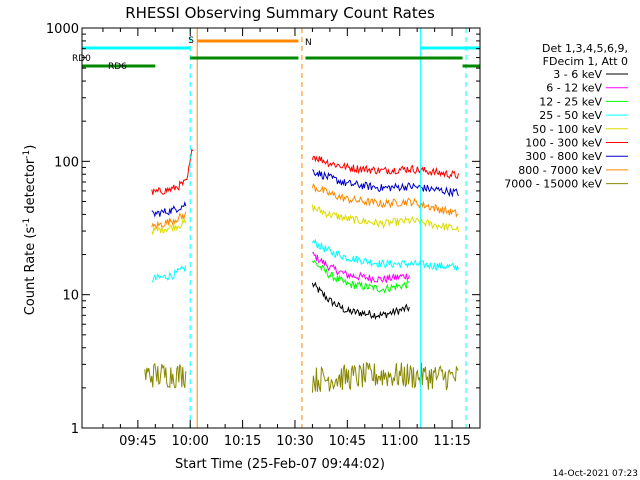 Image resolution: width=640 pixels, height=480 pixels. What do you see at coordinates (585, 61) in the screenshot?
I see `legend-header-1: FDecim 1, Att 0` at bounding box center [585, 61].